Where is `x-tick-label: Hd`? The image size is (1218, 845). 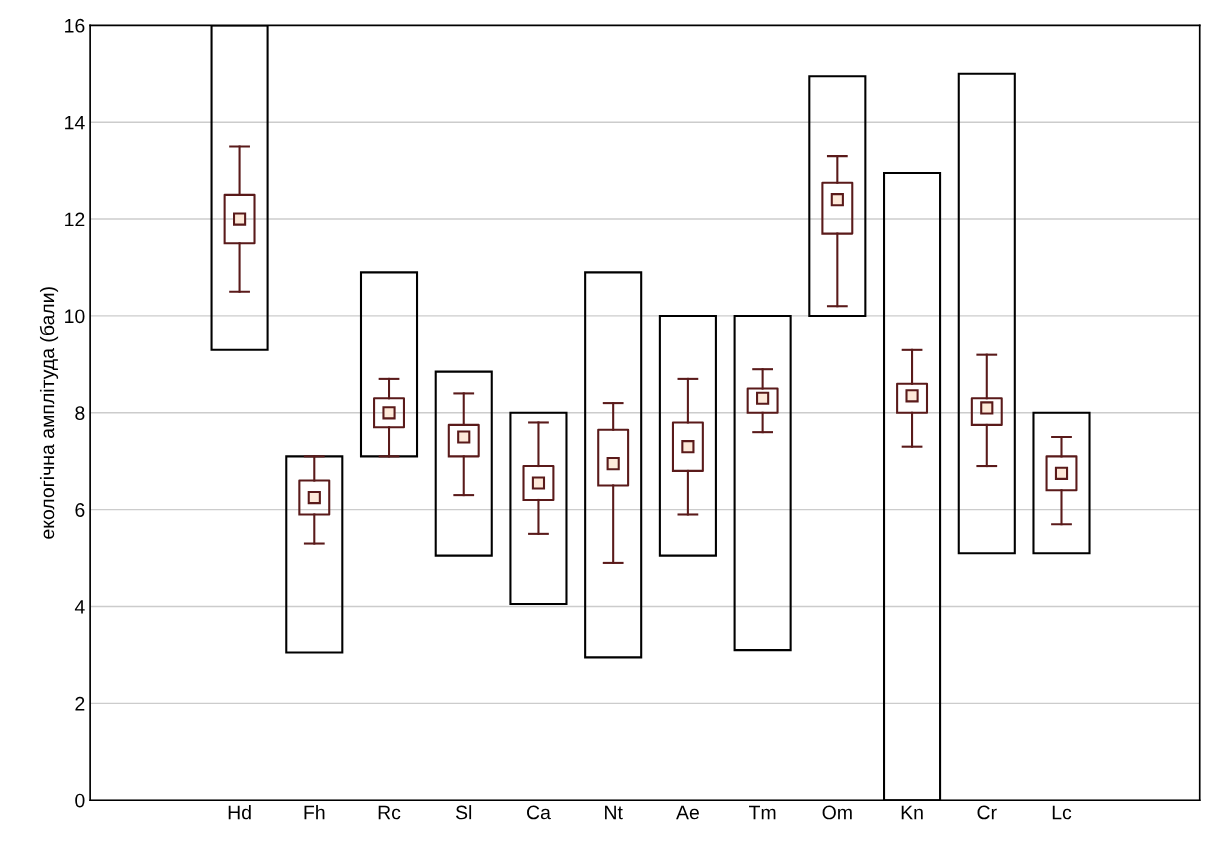 x-tick-label: Hd is located at coordinates (239, 812).